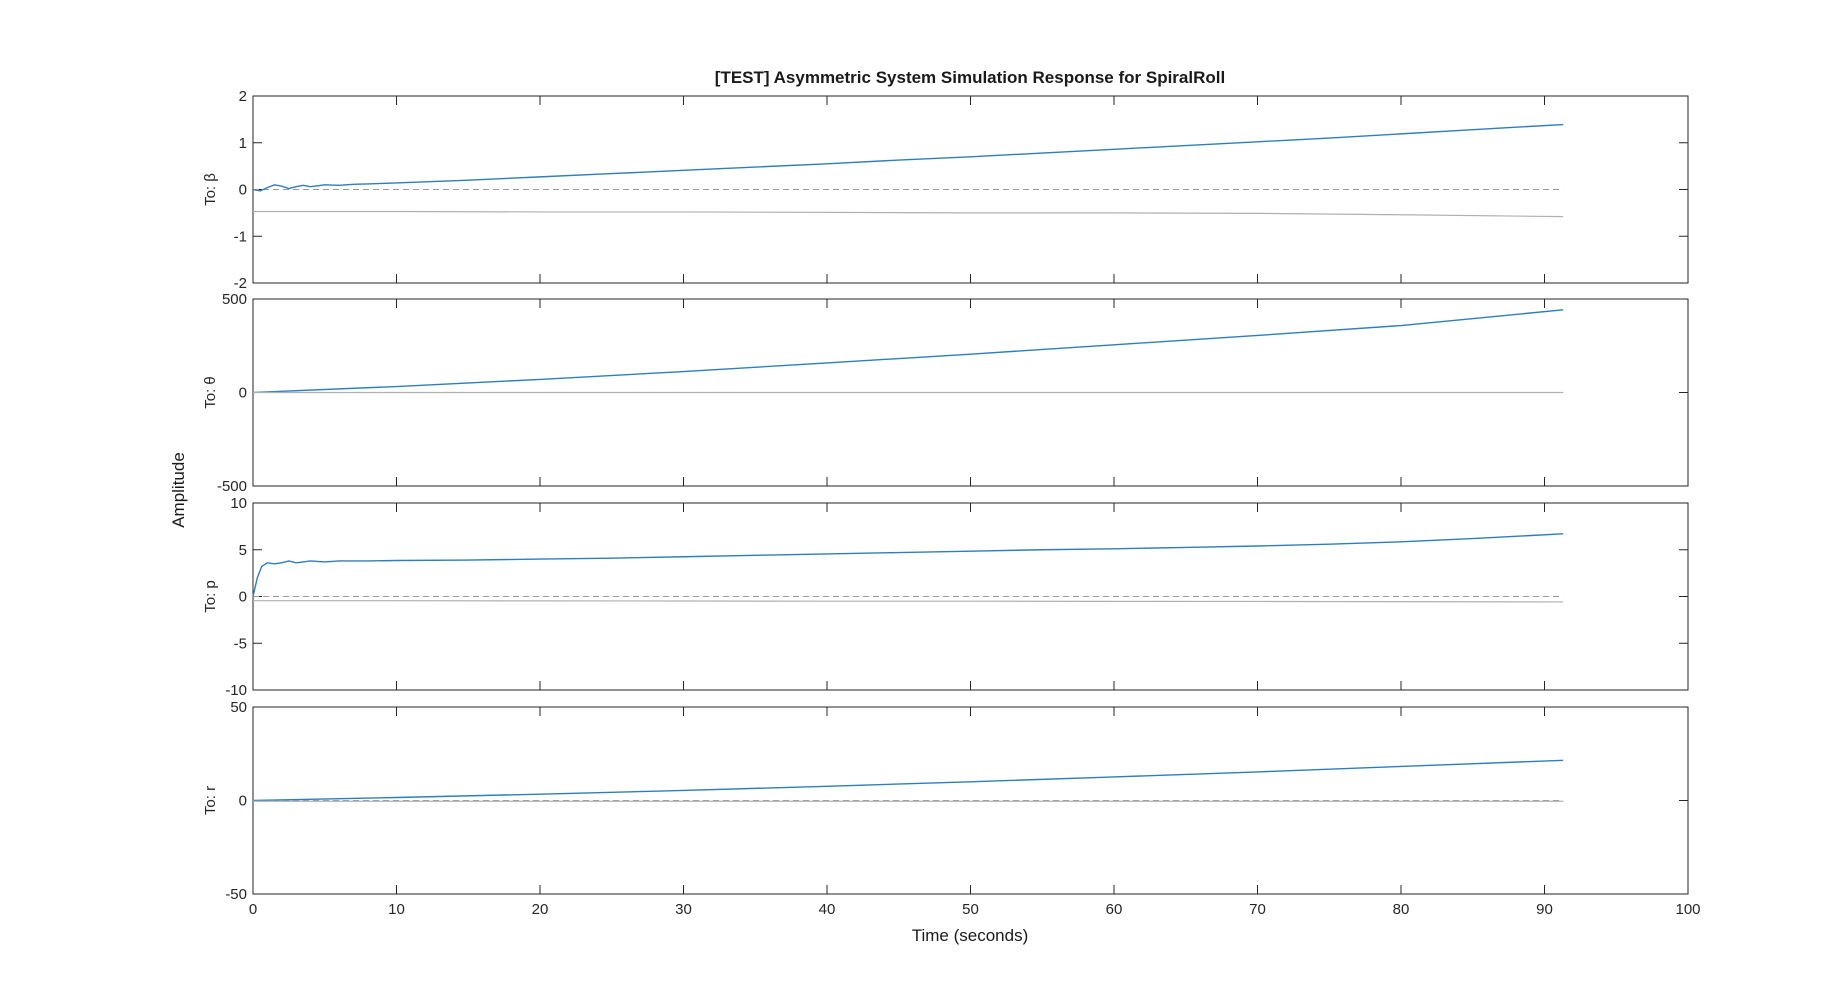 The image size is (1842, 992). Describe the element at coordinates (243, 550) in the screenshot. I see `y-tick-label-3-3: 5` at that location.